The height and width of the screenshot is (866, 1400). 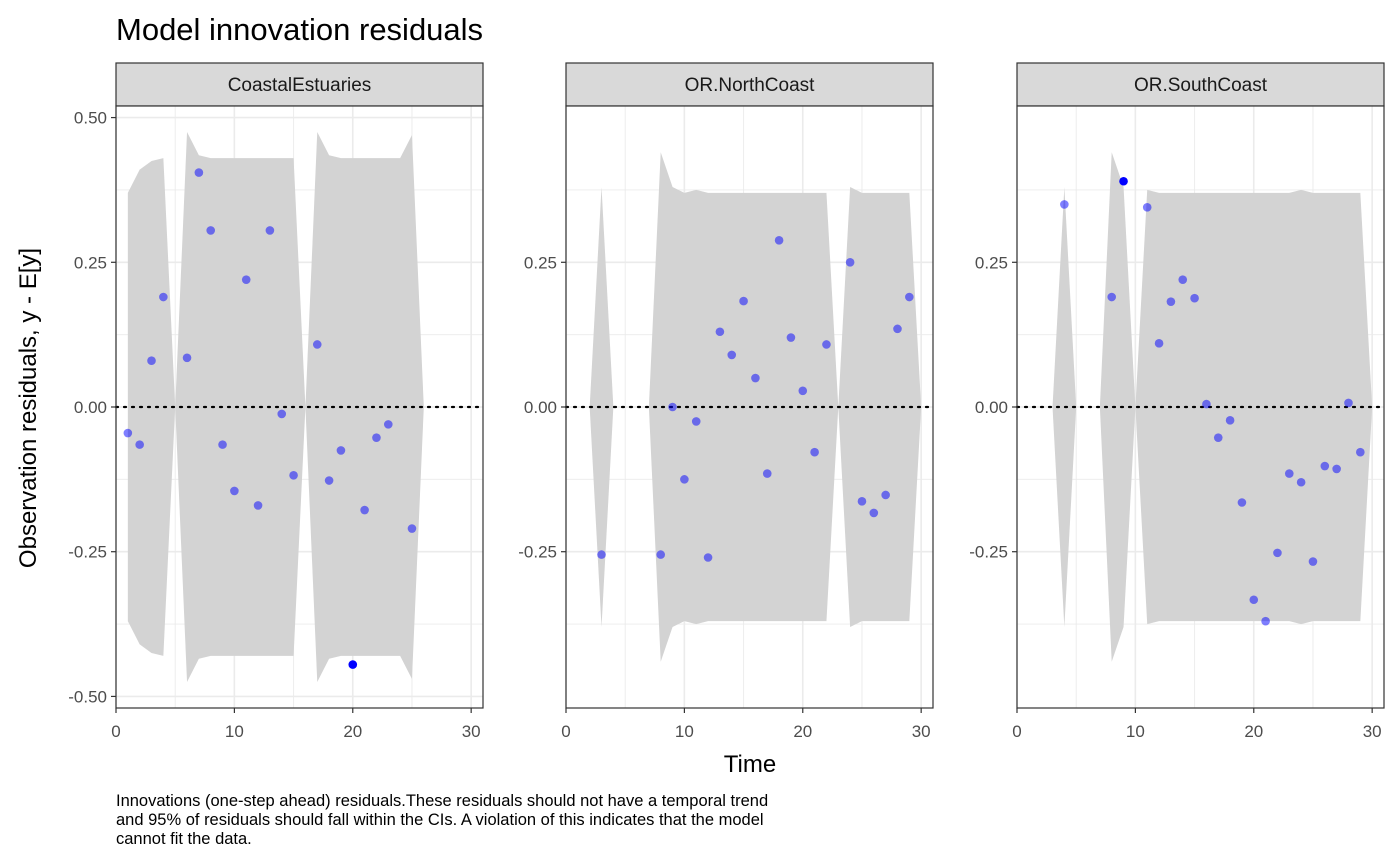 What do you see at coordinates (87, 696) in the screenshot?
I see `y-tick-label: -0.50` at bounding box center [87, 696].